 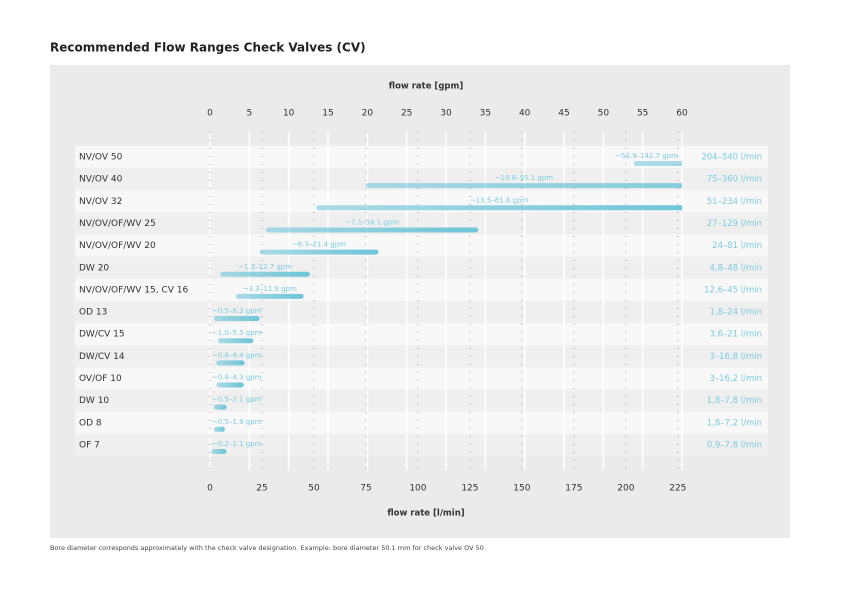 I want to click on x2-range-label: 24–81 l/min, so click(x=737, y=246).